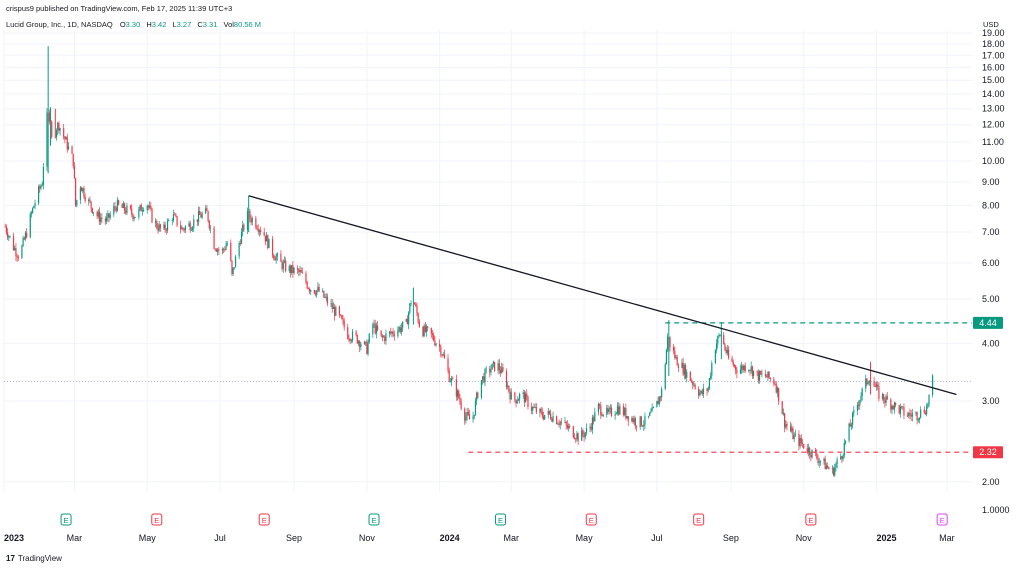  Describe the element at coordinates (731, 538) in the screenshot. I see `time-tick-label: Sep` at that location.